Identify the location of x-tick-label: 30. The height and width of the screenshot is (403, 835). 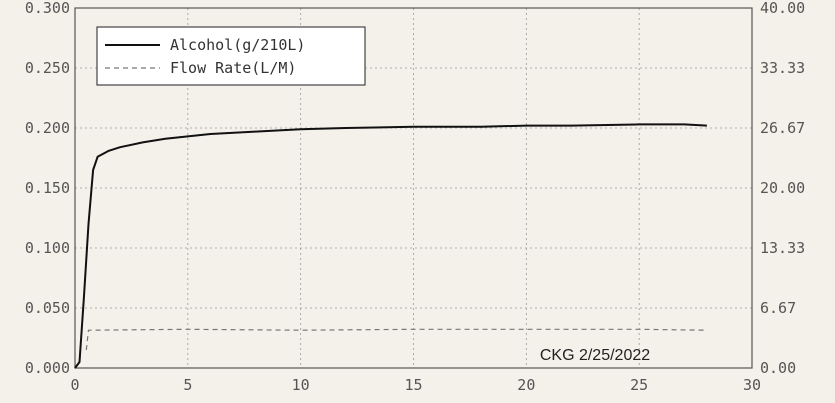
(752, 385).